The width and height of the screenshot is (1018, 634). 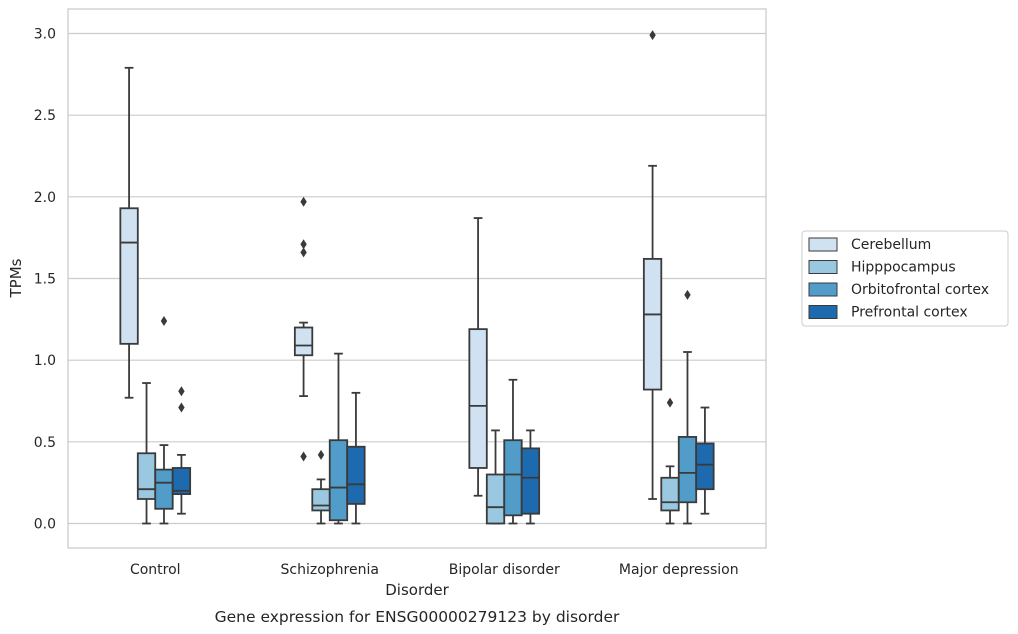 I want to click on legend-label: Hipppocampus, so click(x=903, y=268).